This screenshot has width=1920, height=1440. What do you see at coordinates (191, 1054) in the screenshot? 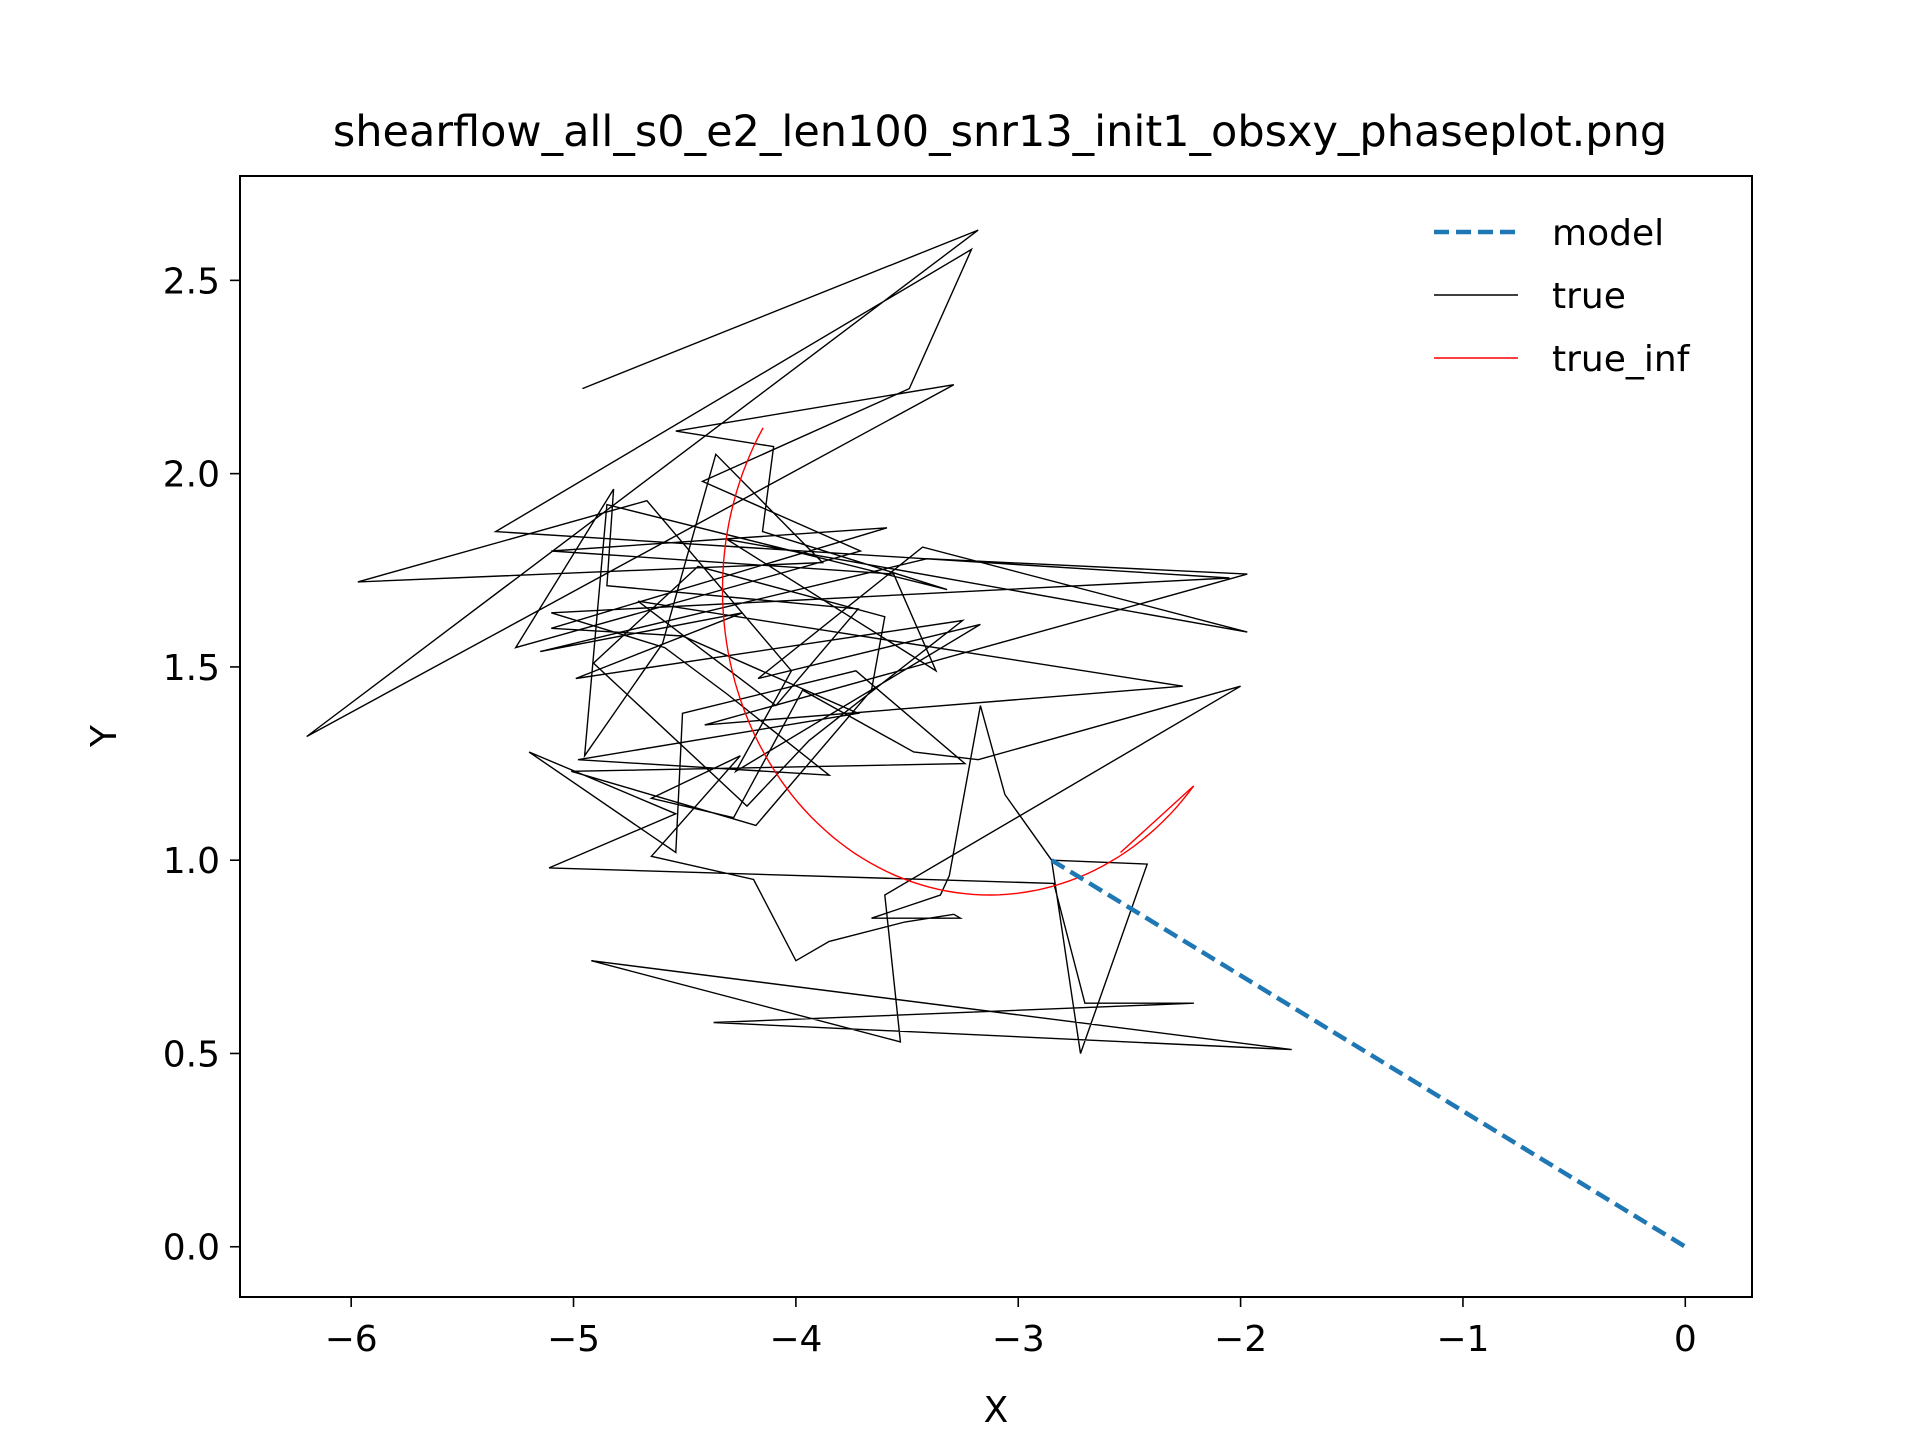
I see `y-tick-label: 0.5` at bounding box center [191, 1054].